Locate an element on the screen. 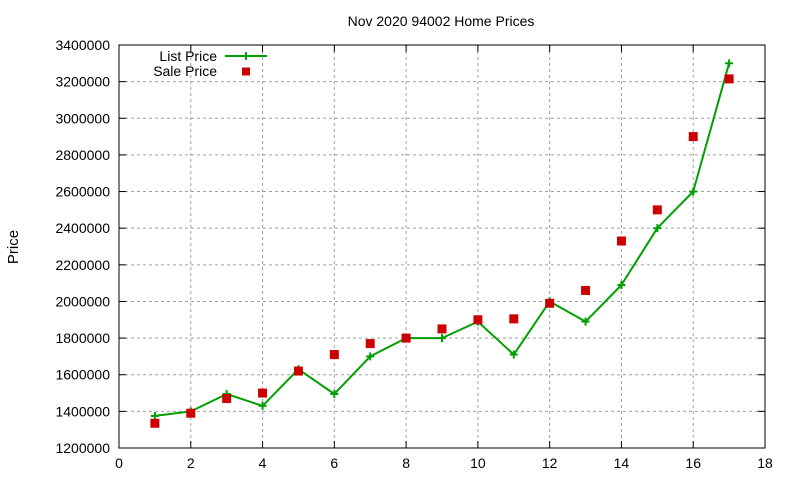 The height and width of the screenshot is (480, 800). x-tick-label: 10 is located at coordinates (478, 463).